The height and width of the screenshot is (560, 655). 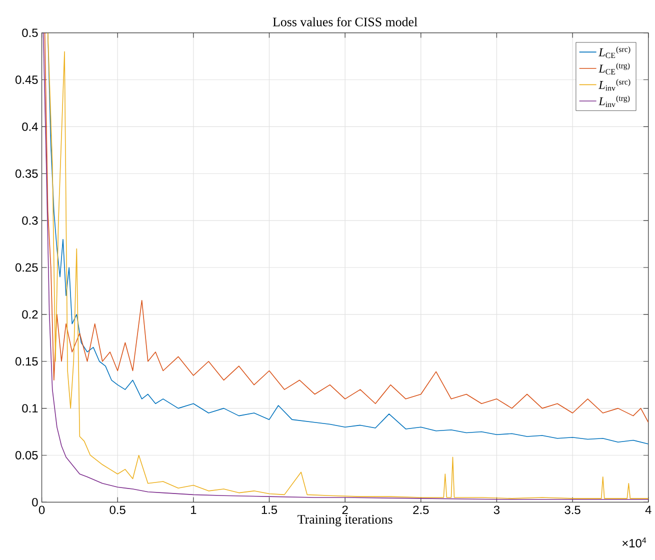 I want to click on x-tick-label: 3.5, so click(x=572, y=510).